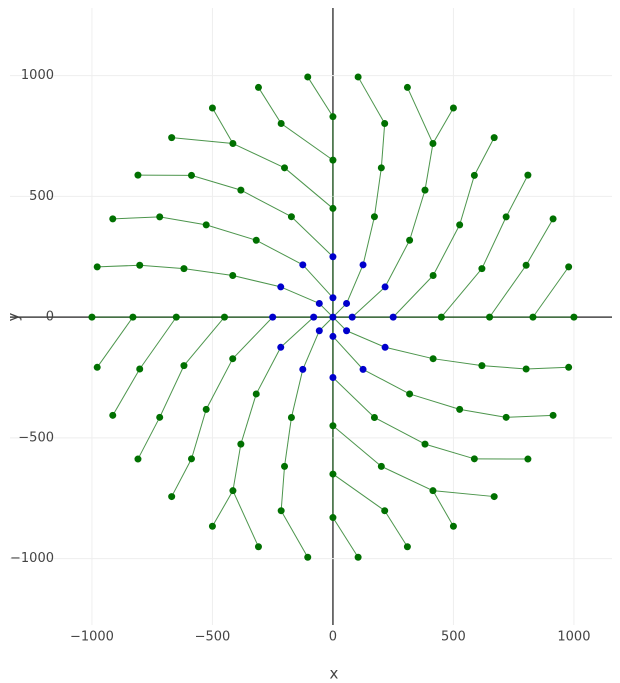 This screenshot has width=620, height=683. I want to click on y-tick-label: −1000, so click(32, 558).